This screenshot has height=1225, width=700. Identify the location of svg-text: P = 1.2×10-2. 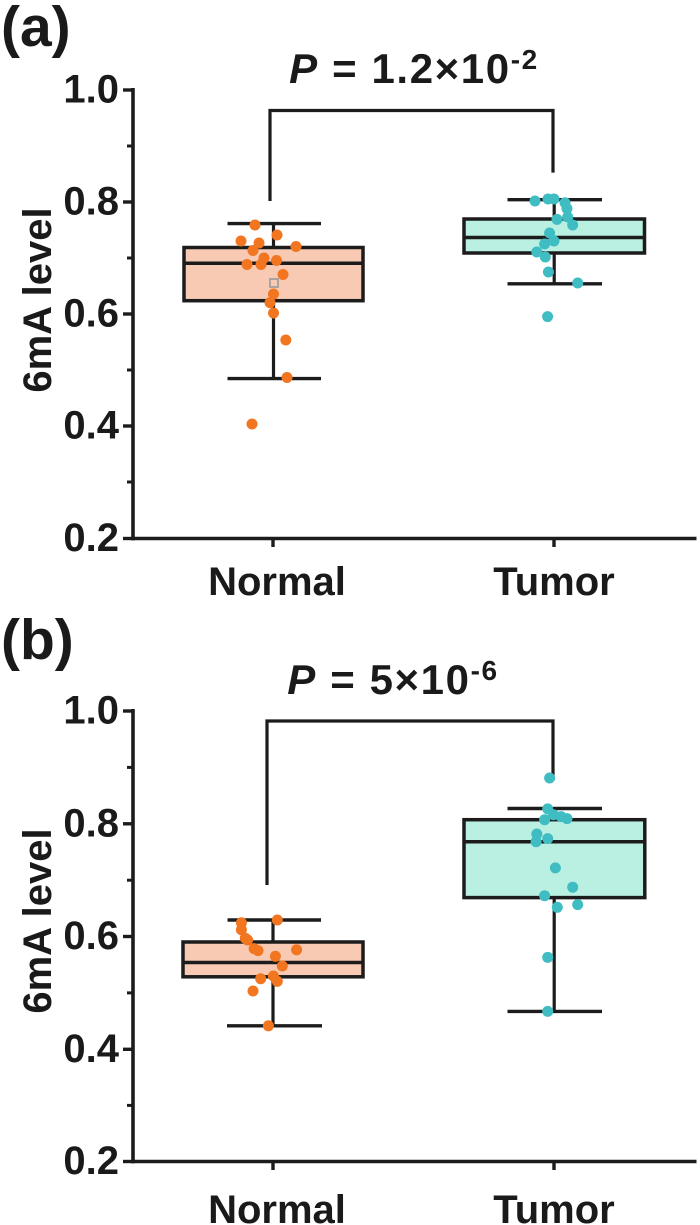
(414, 68).